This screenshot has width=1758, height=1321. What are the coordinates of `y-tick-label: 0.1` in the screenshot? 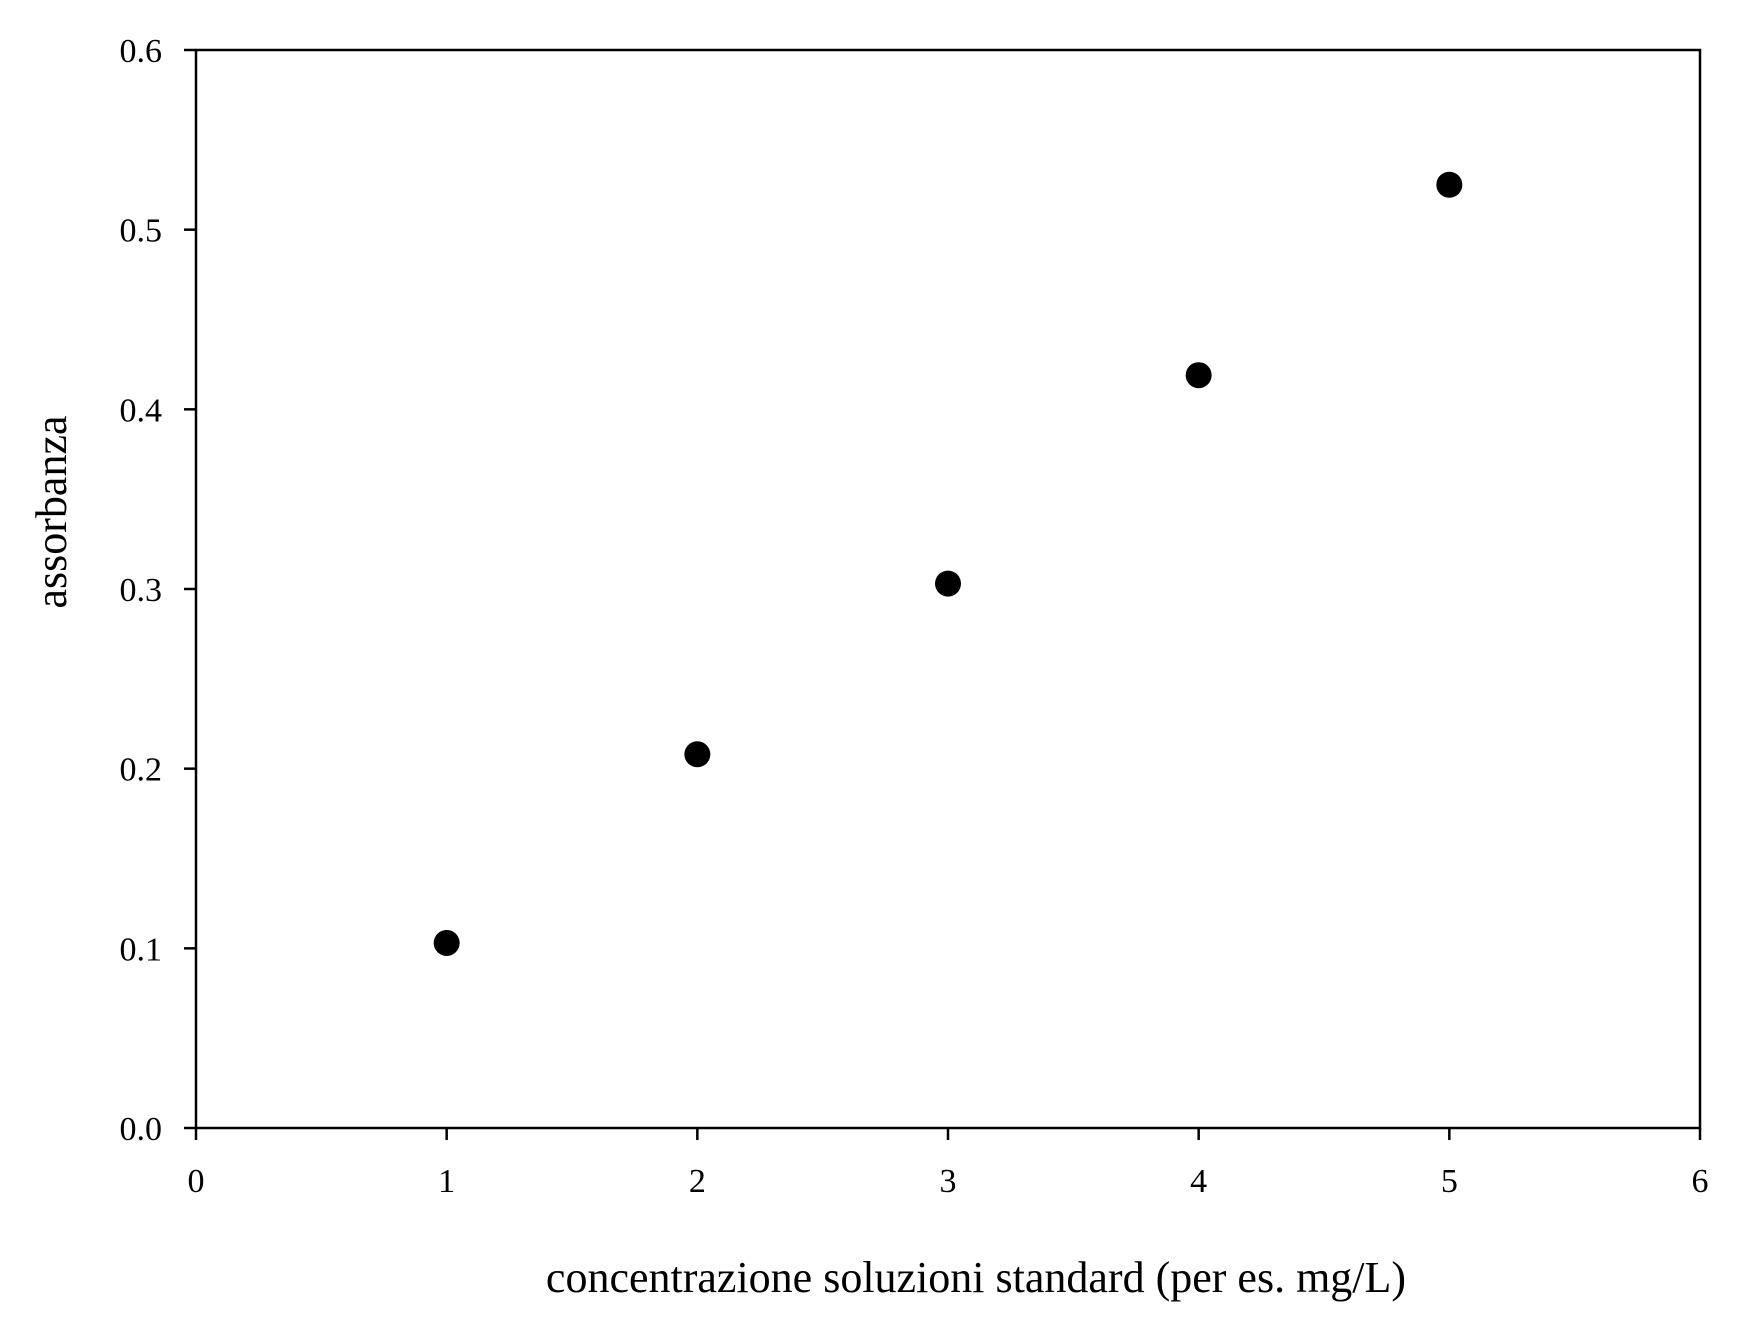 It's located at (141, 949).